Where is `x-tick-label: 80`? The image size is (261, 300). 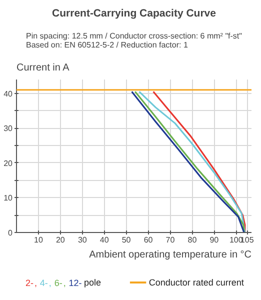
x-tick-label: 80 is located at coordinates (193, 240).